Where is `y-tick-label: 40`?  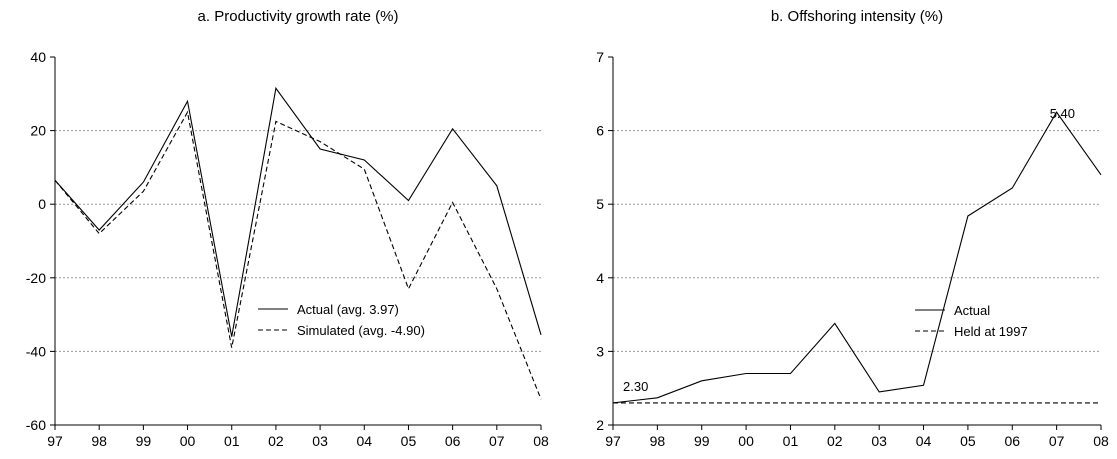 y-tick-label: 40 is located at coordinates (38, 57).